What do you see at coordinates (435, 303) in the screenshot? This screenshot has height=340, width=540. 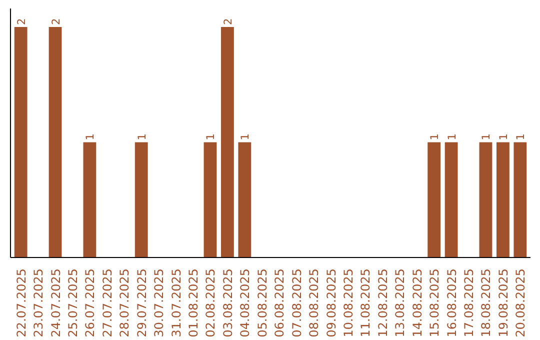 I see `x-tick-label: 15.08.2025` at bounding box center [435, 303].